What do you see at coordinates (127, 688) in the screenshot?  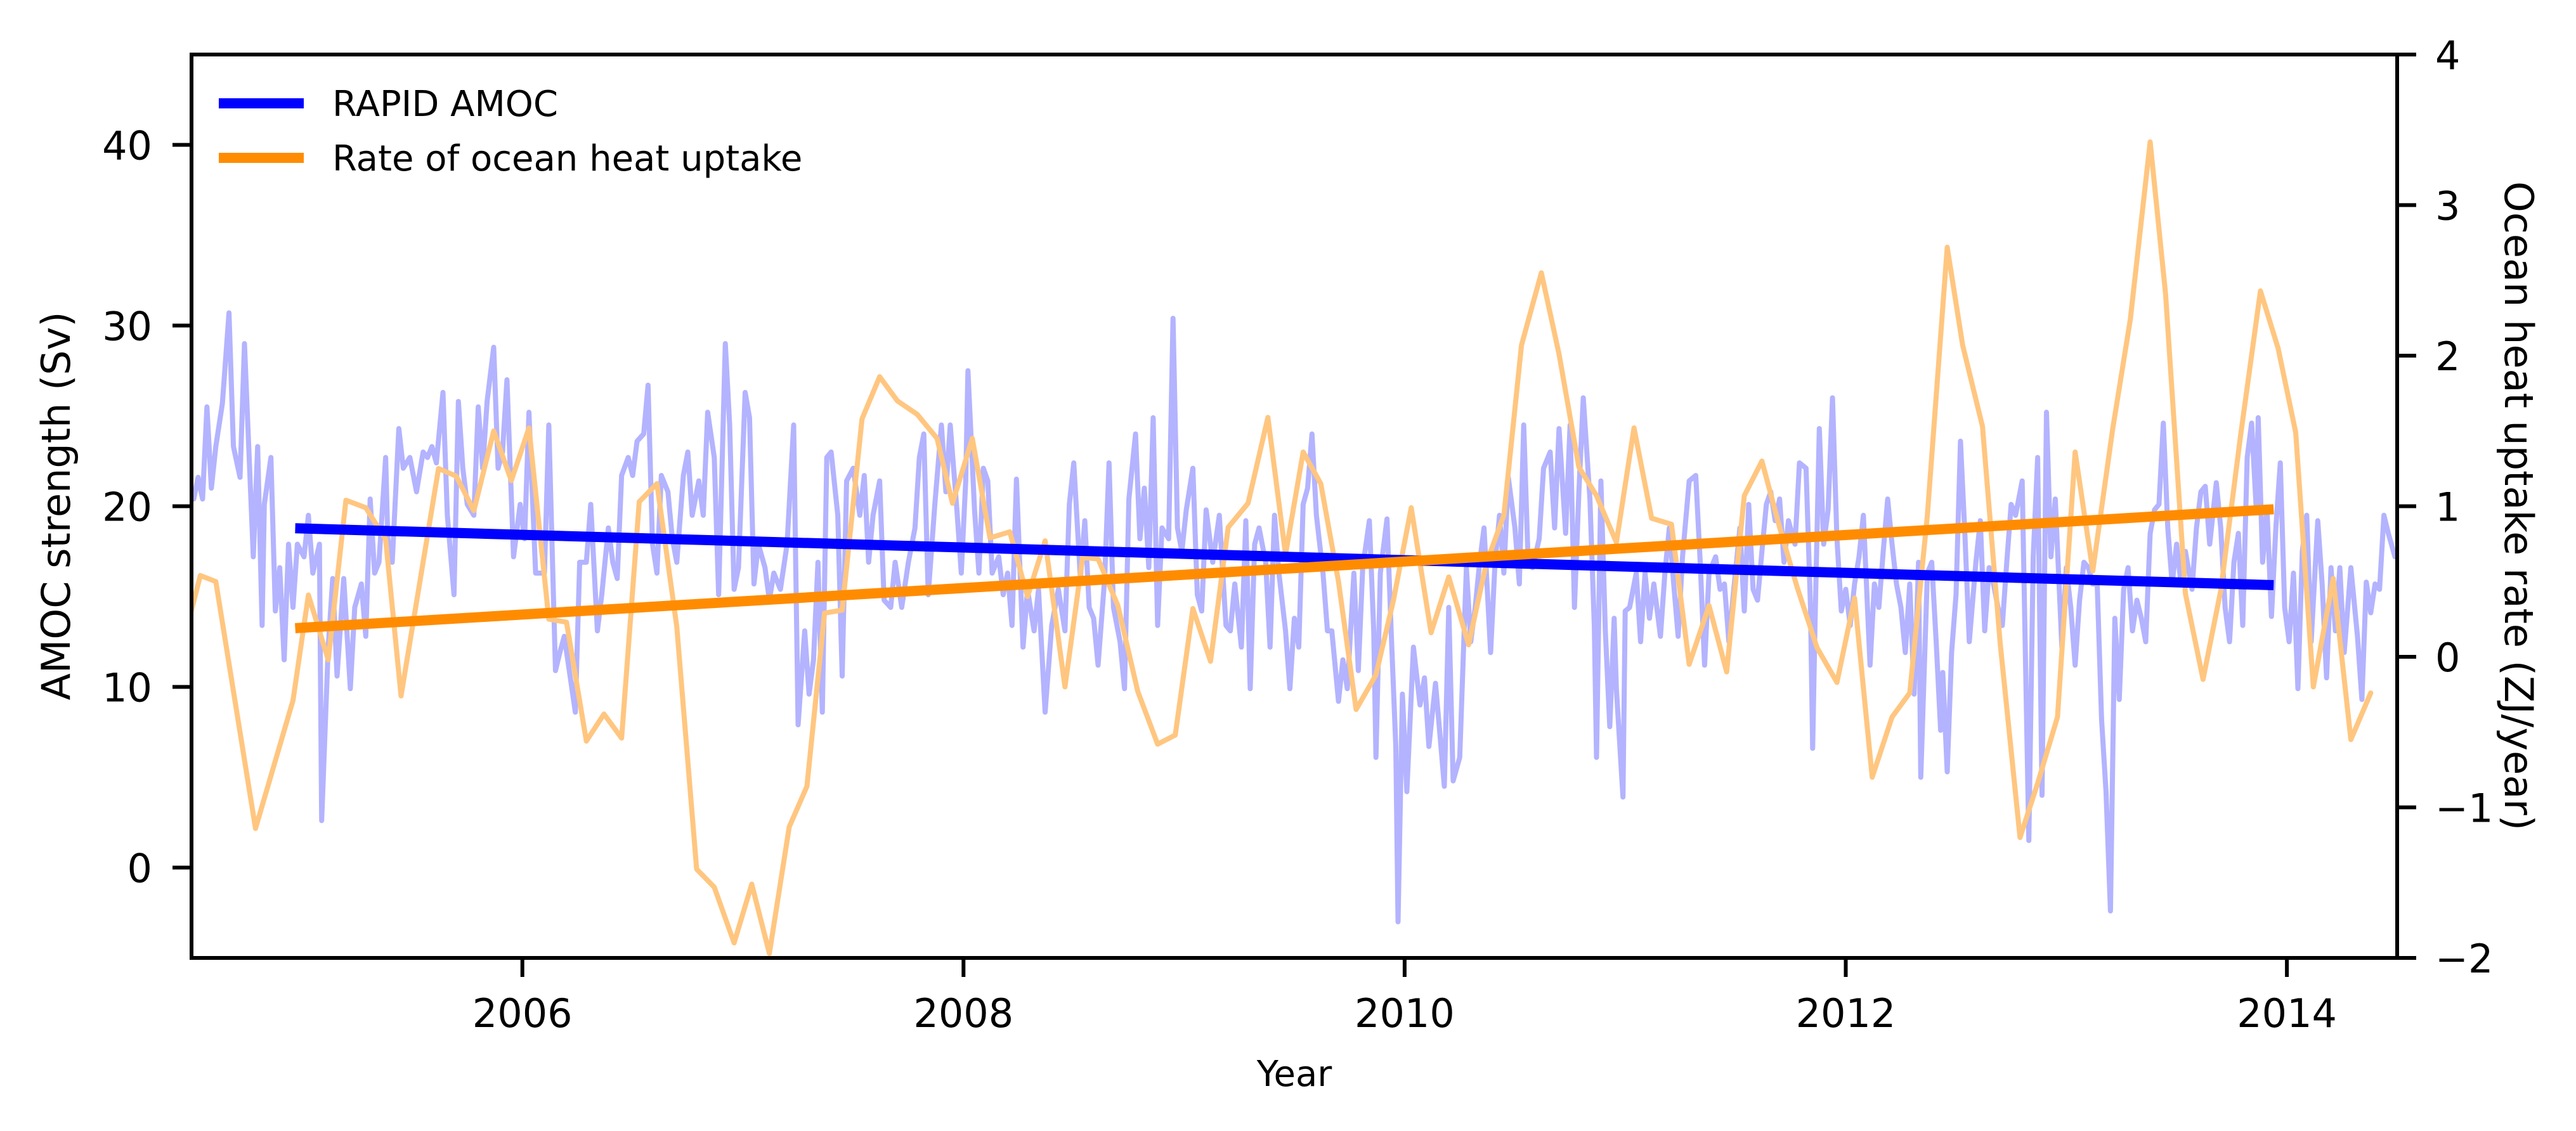 I see `left-y-tick-label: 10` at bounding box center [127, 688].